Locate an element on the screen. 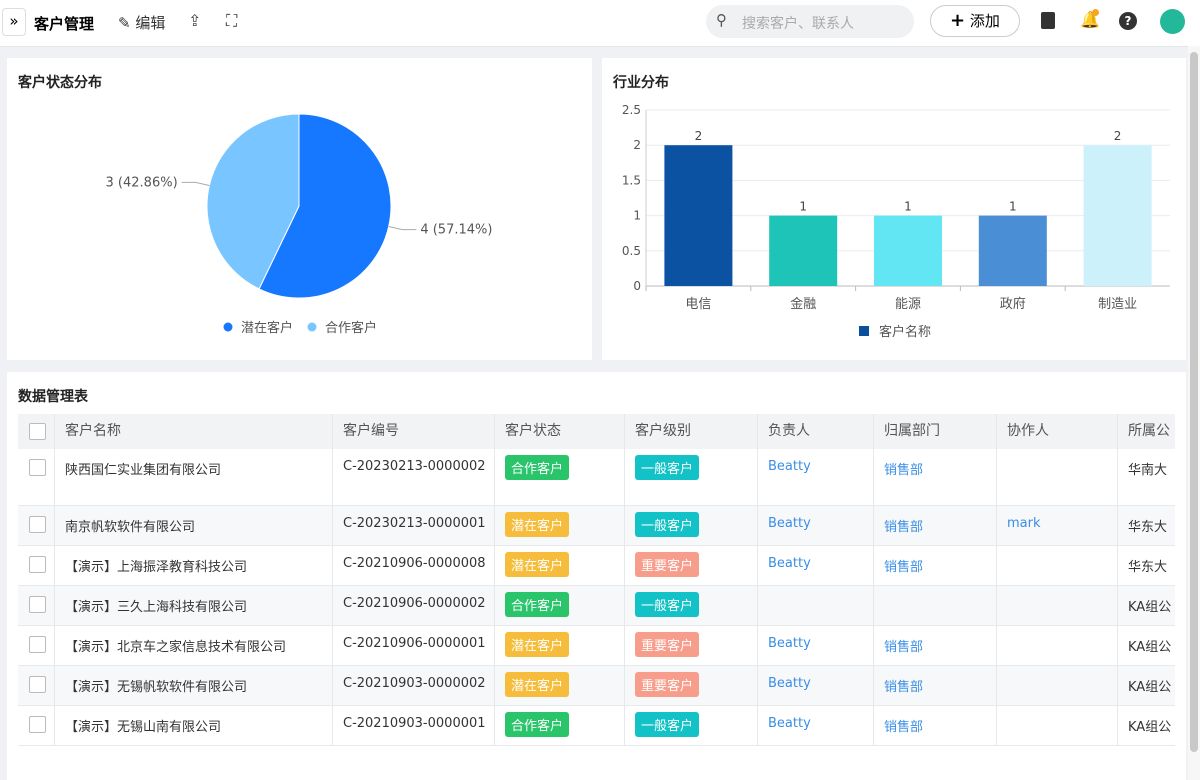 Image resolution: width=1200 pixels, height=780 pixels. y-tick-label: 0 is located at coordinates (637, 286).